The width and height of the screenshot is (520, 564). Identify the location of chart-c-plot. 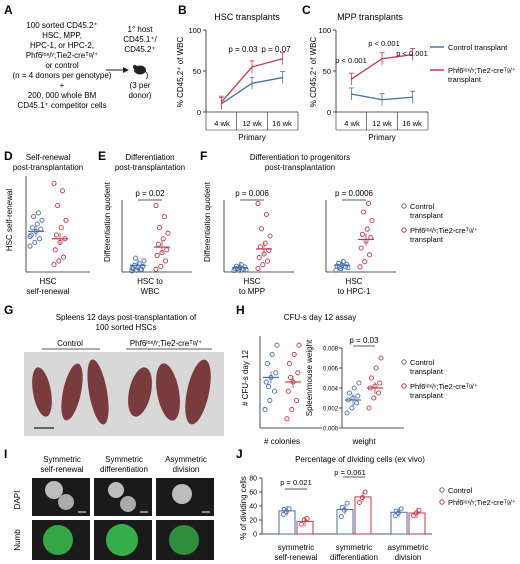
(382, 77).